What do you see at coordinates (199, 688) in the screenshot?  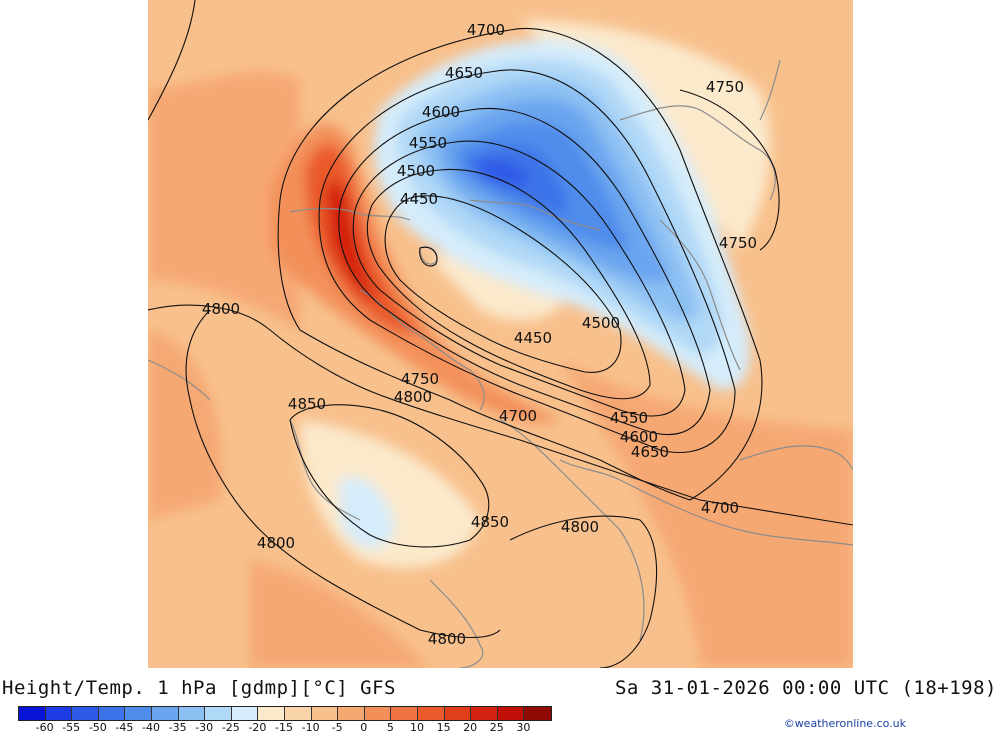 I see `map-title: Height/Temp. 1 hPa [gdmp][°C] GFS` at bounding box center [199, 688].